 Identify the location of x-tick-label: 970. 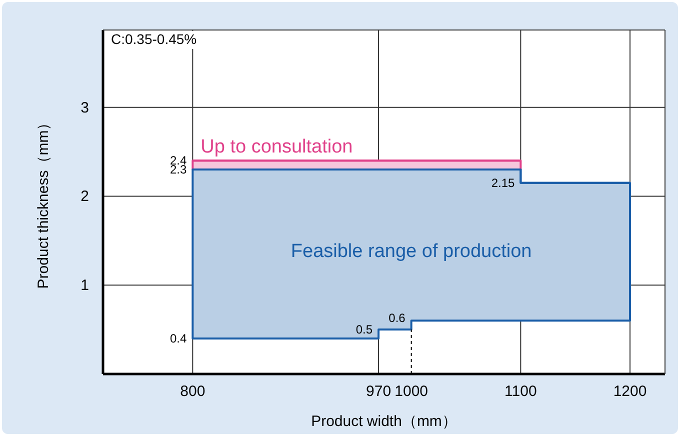
(379, 391).